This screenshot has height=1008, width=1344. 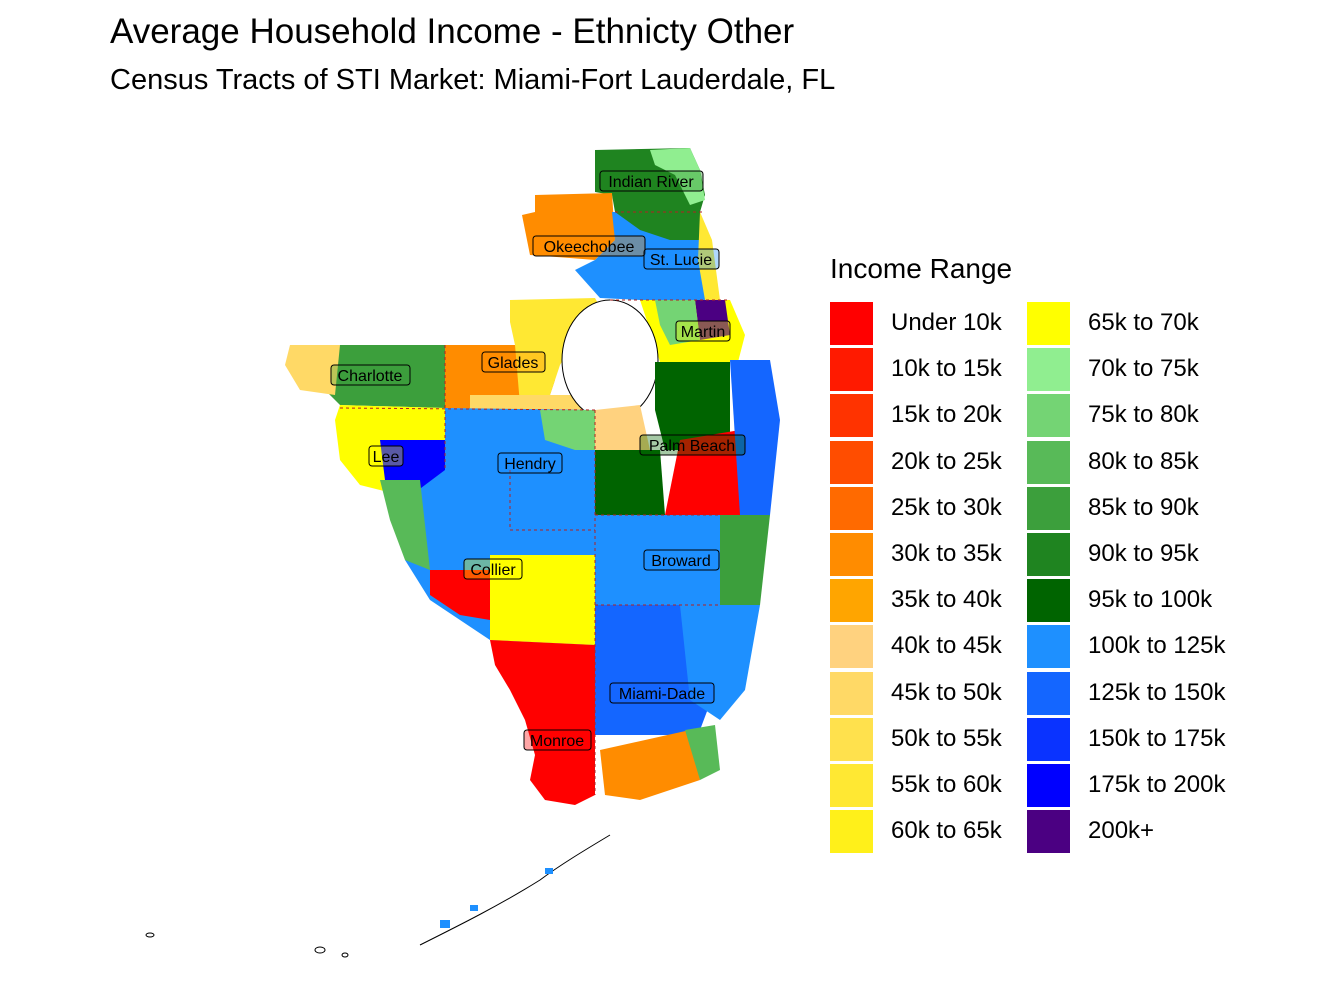 What do you see at coordinates (946, 831) in the screenshot?
I see `legend-label: 60k to 65k` at bounding box center [946, 831].